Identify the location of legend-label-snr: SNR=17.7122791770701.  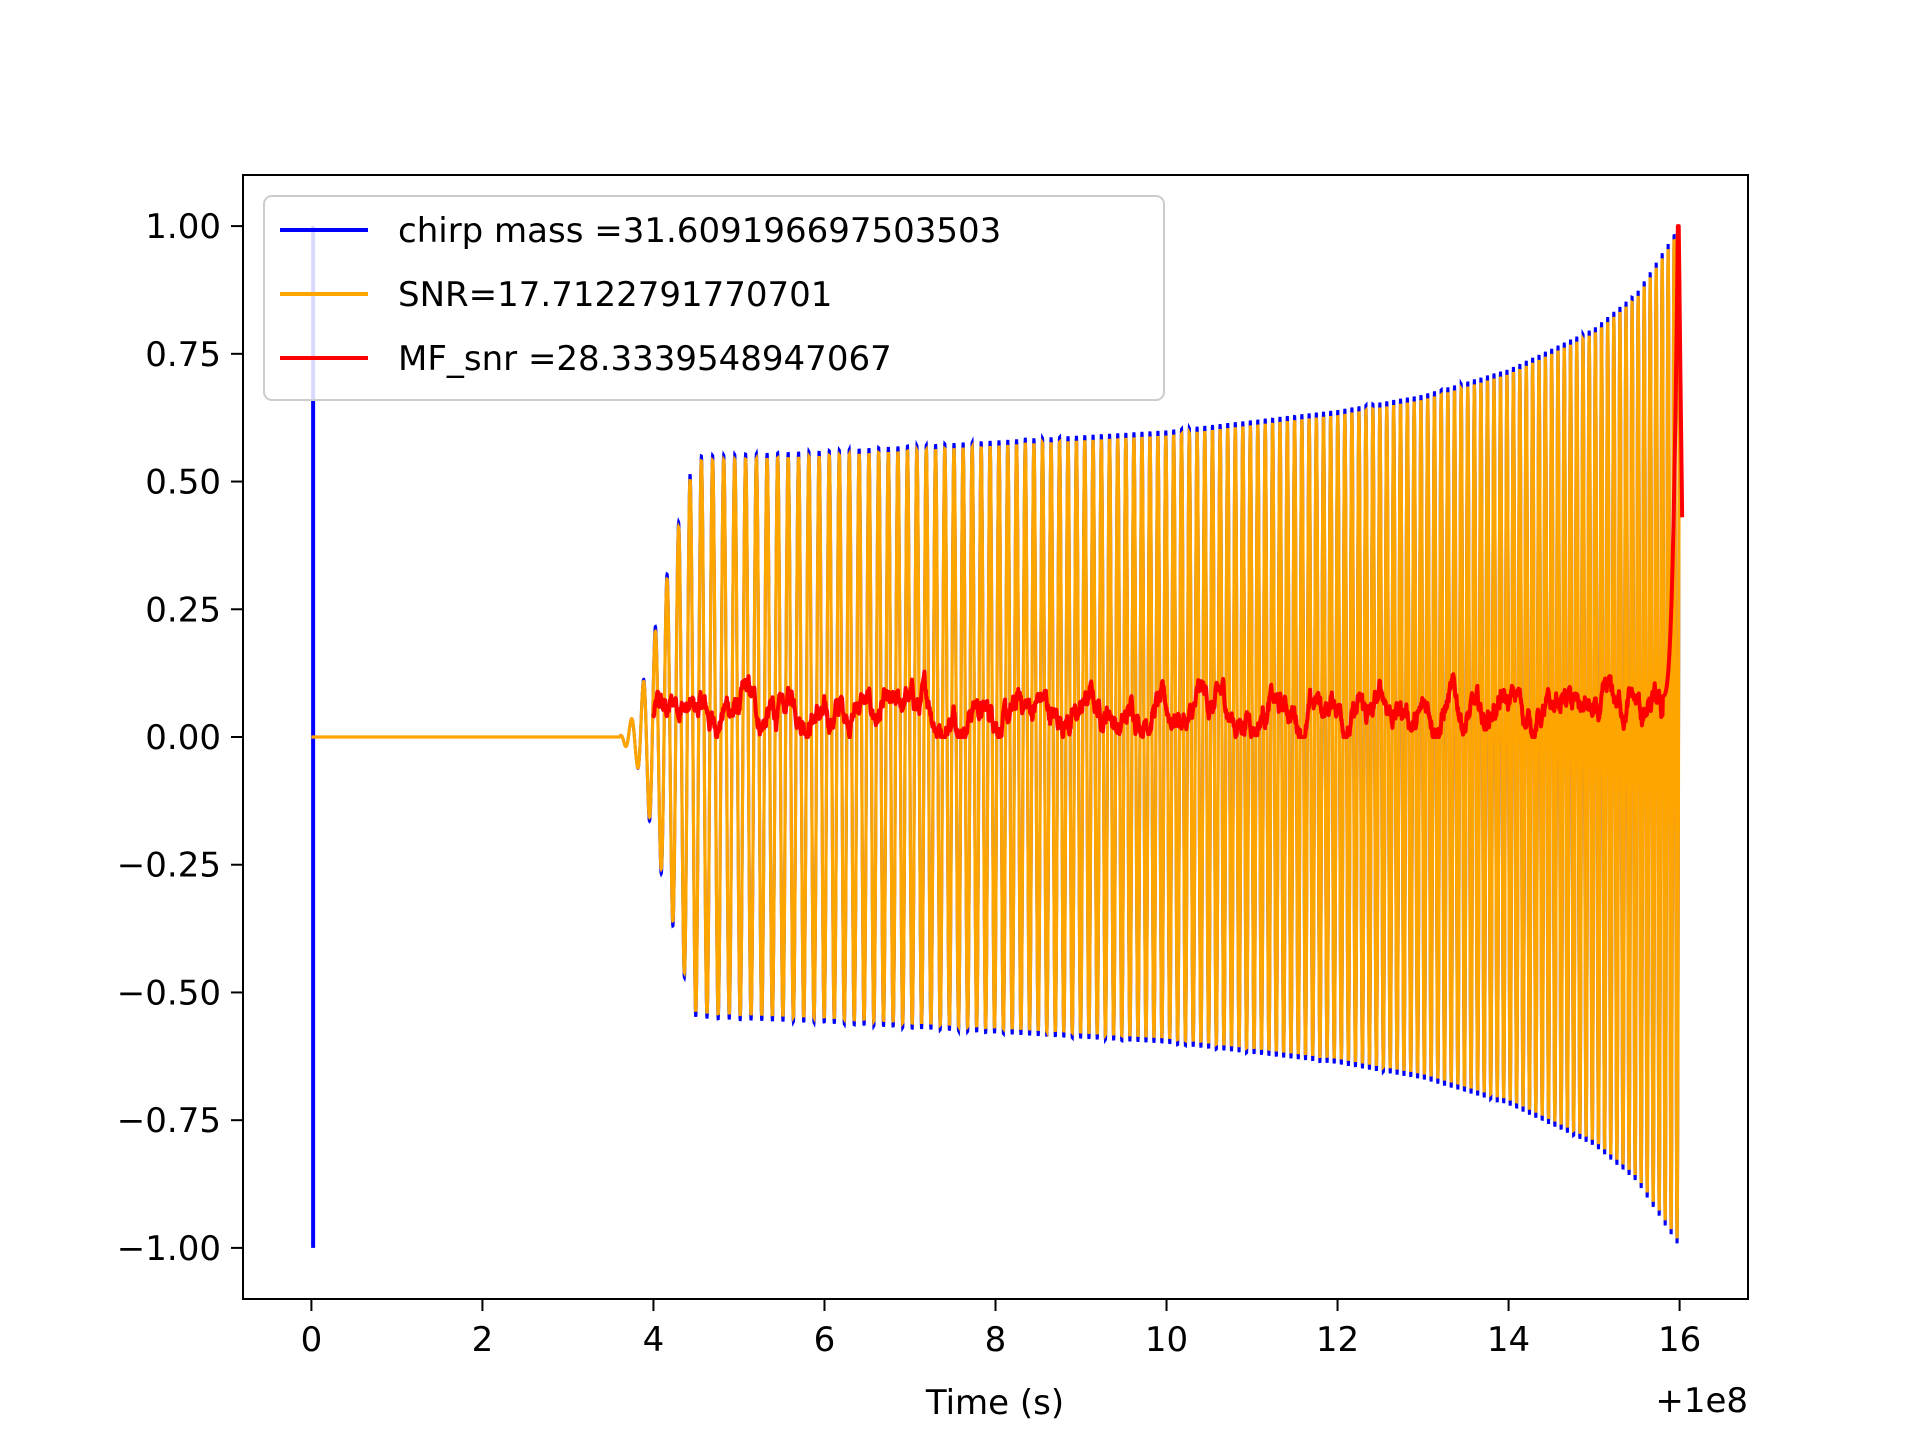
(615, 295).